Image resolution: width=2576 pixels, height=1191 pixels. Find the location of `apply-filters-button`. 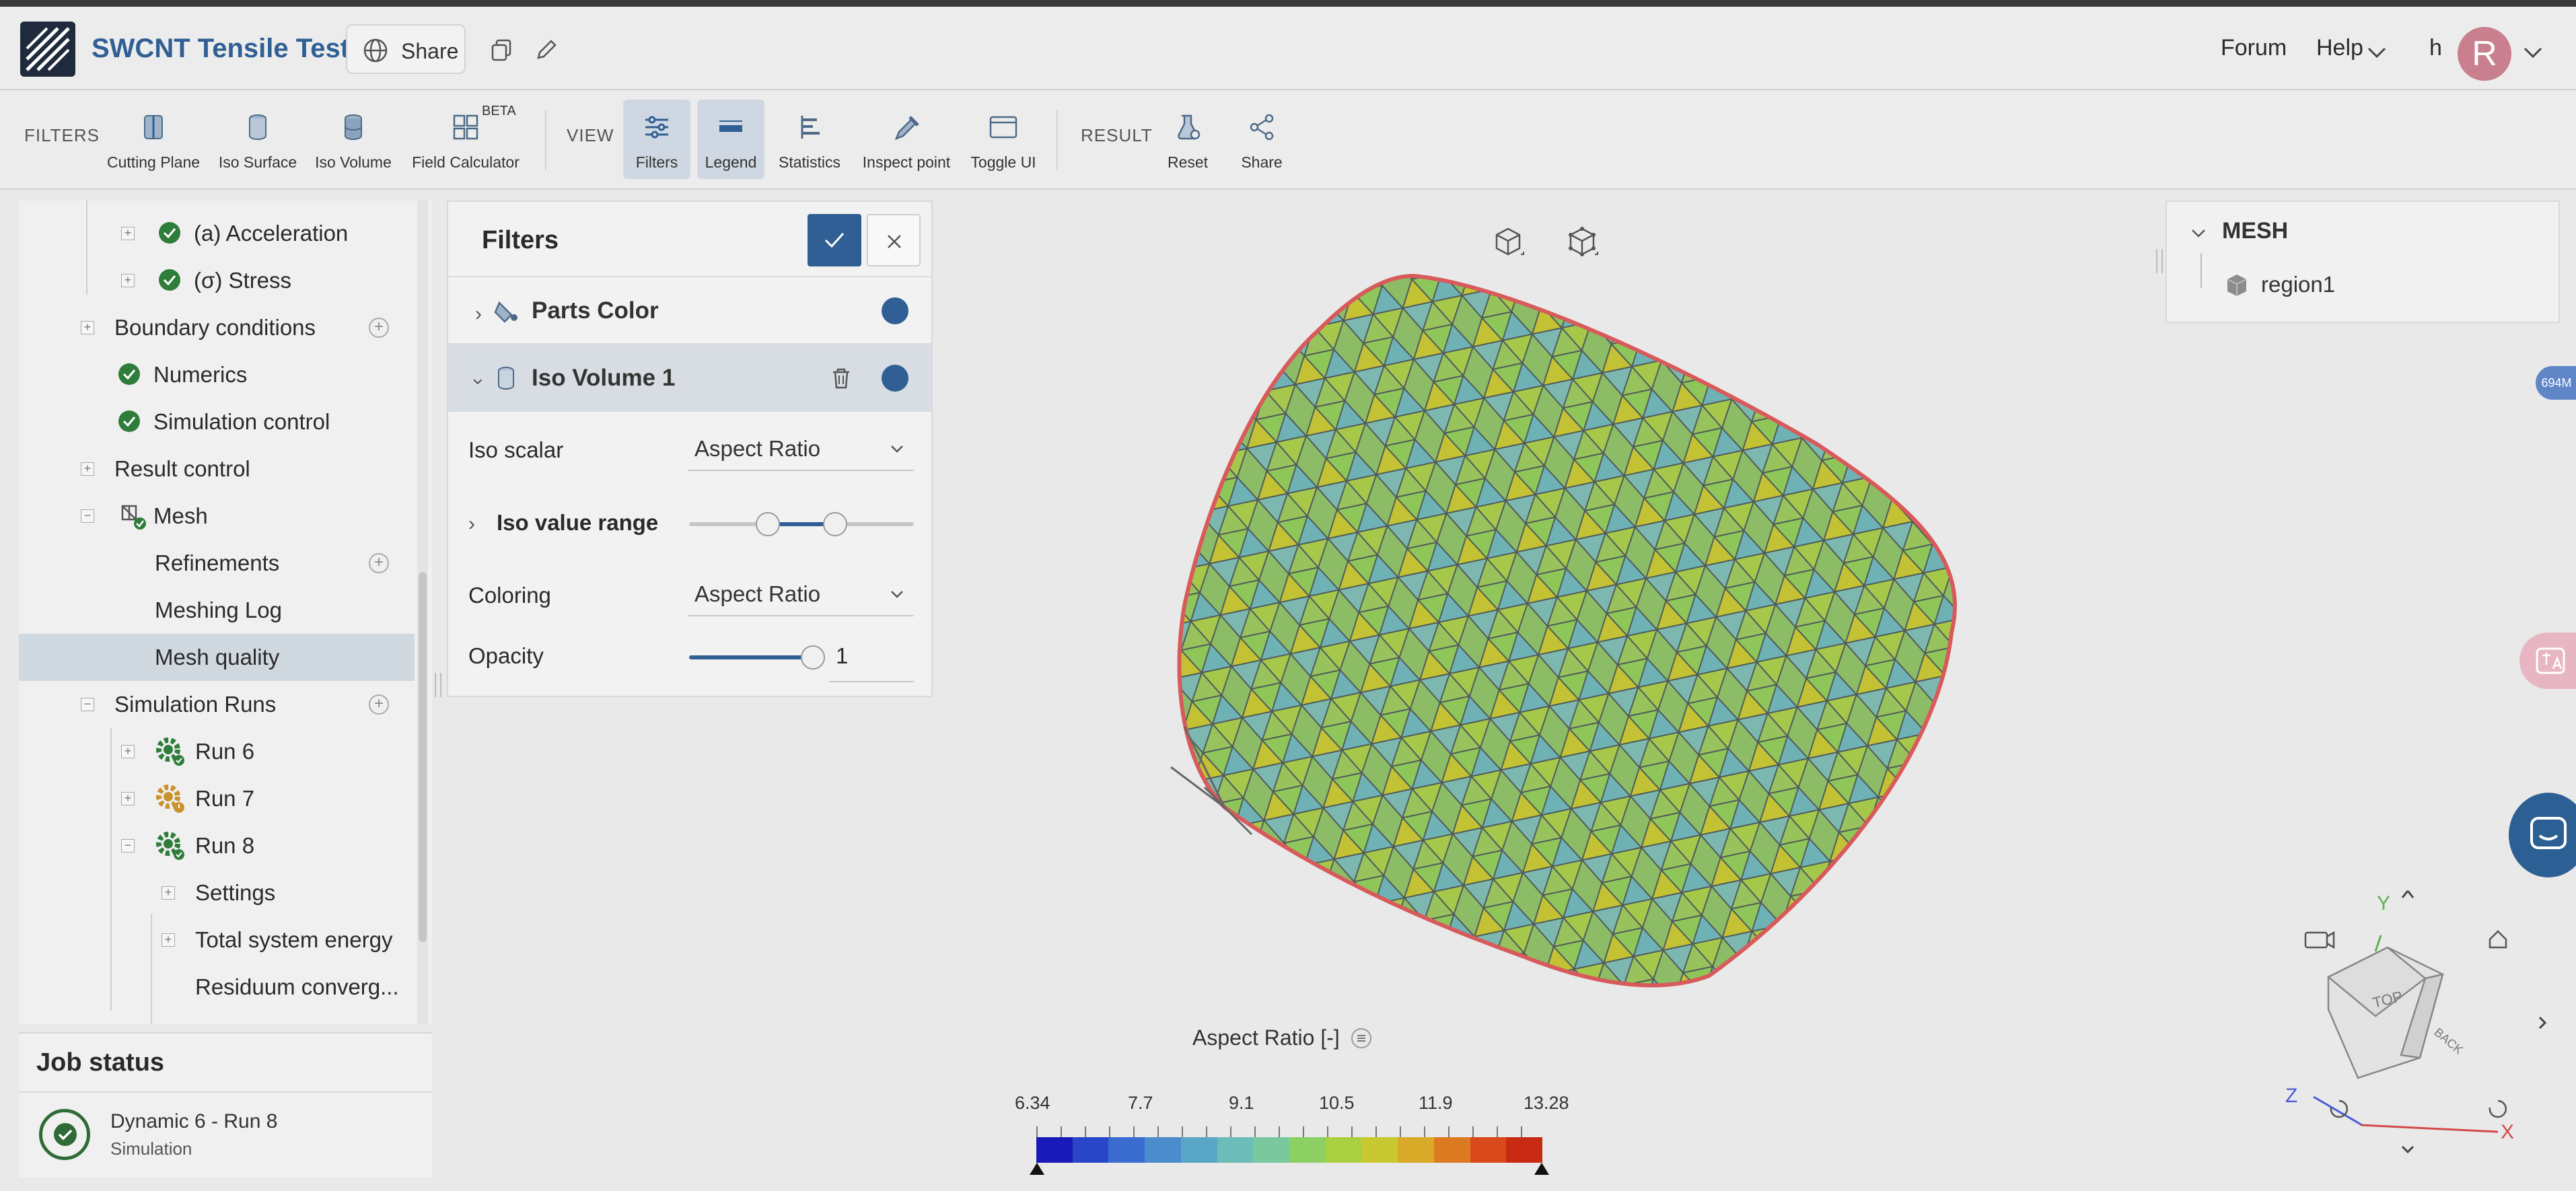

apply-filters-button is located at coordinates (834, 240).